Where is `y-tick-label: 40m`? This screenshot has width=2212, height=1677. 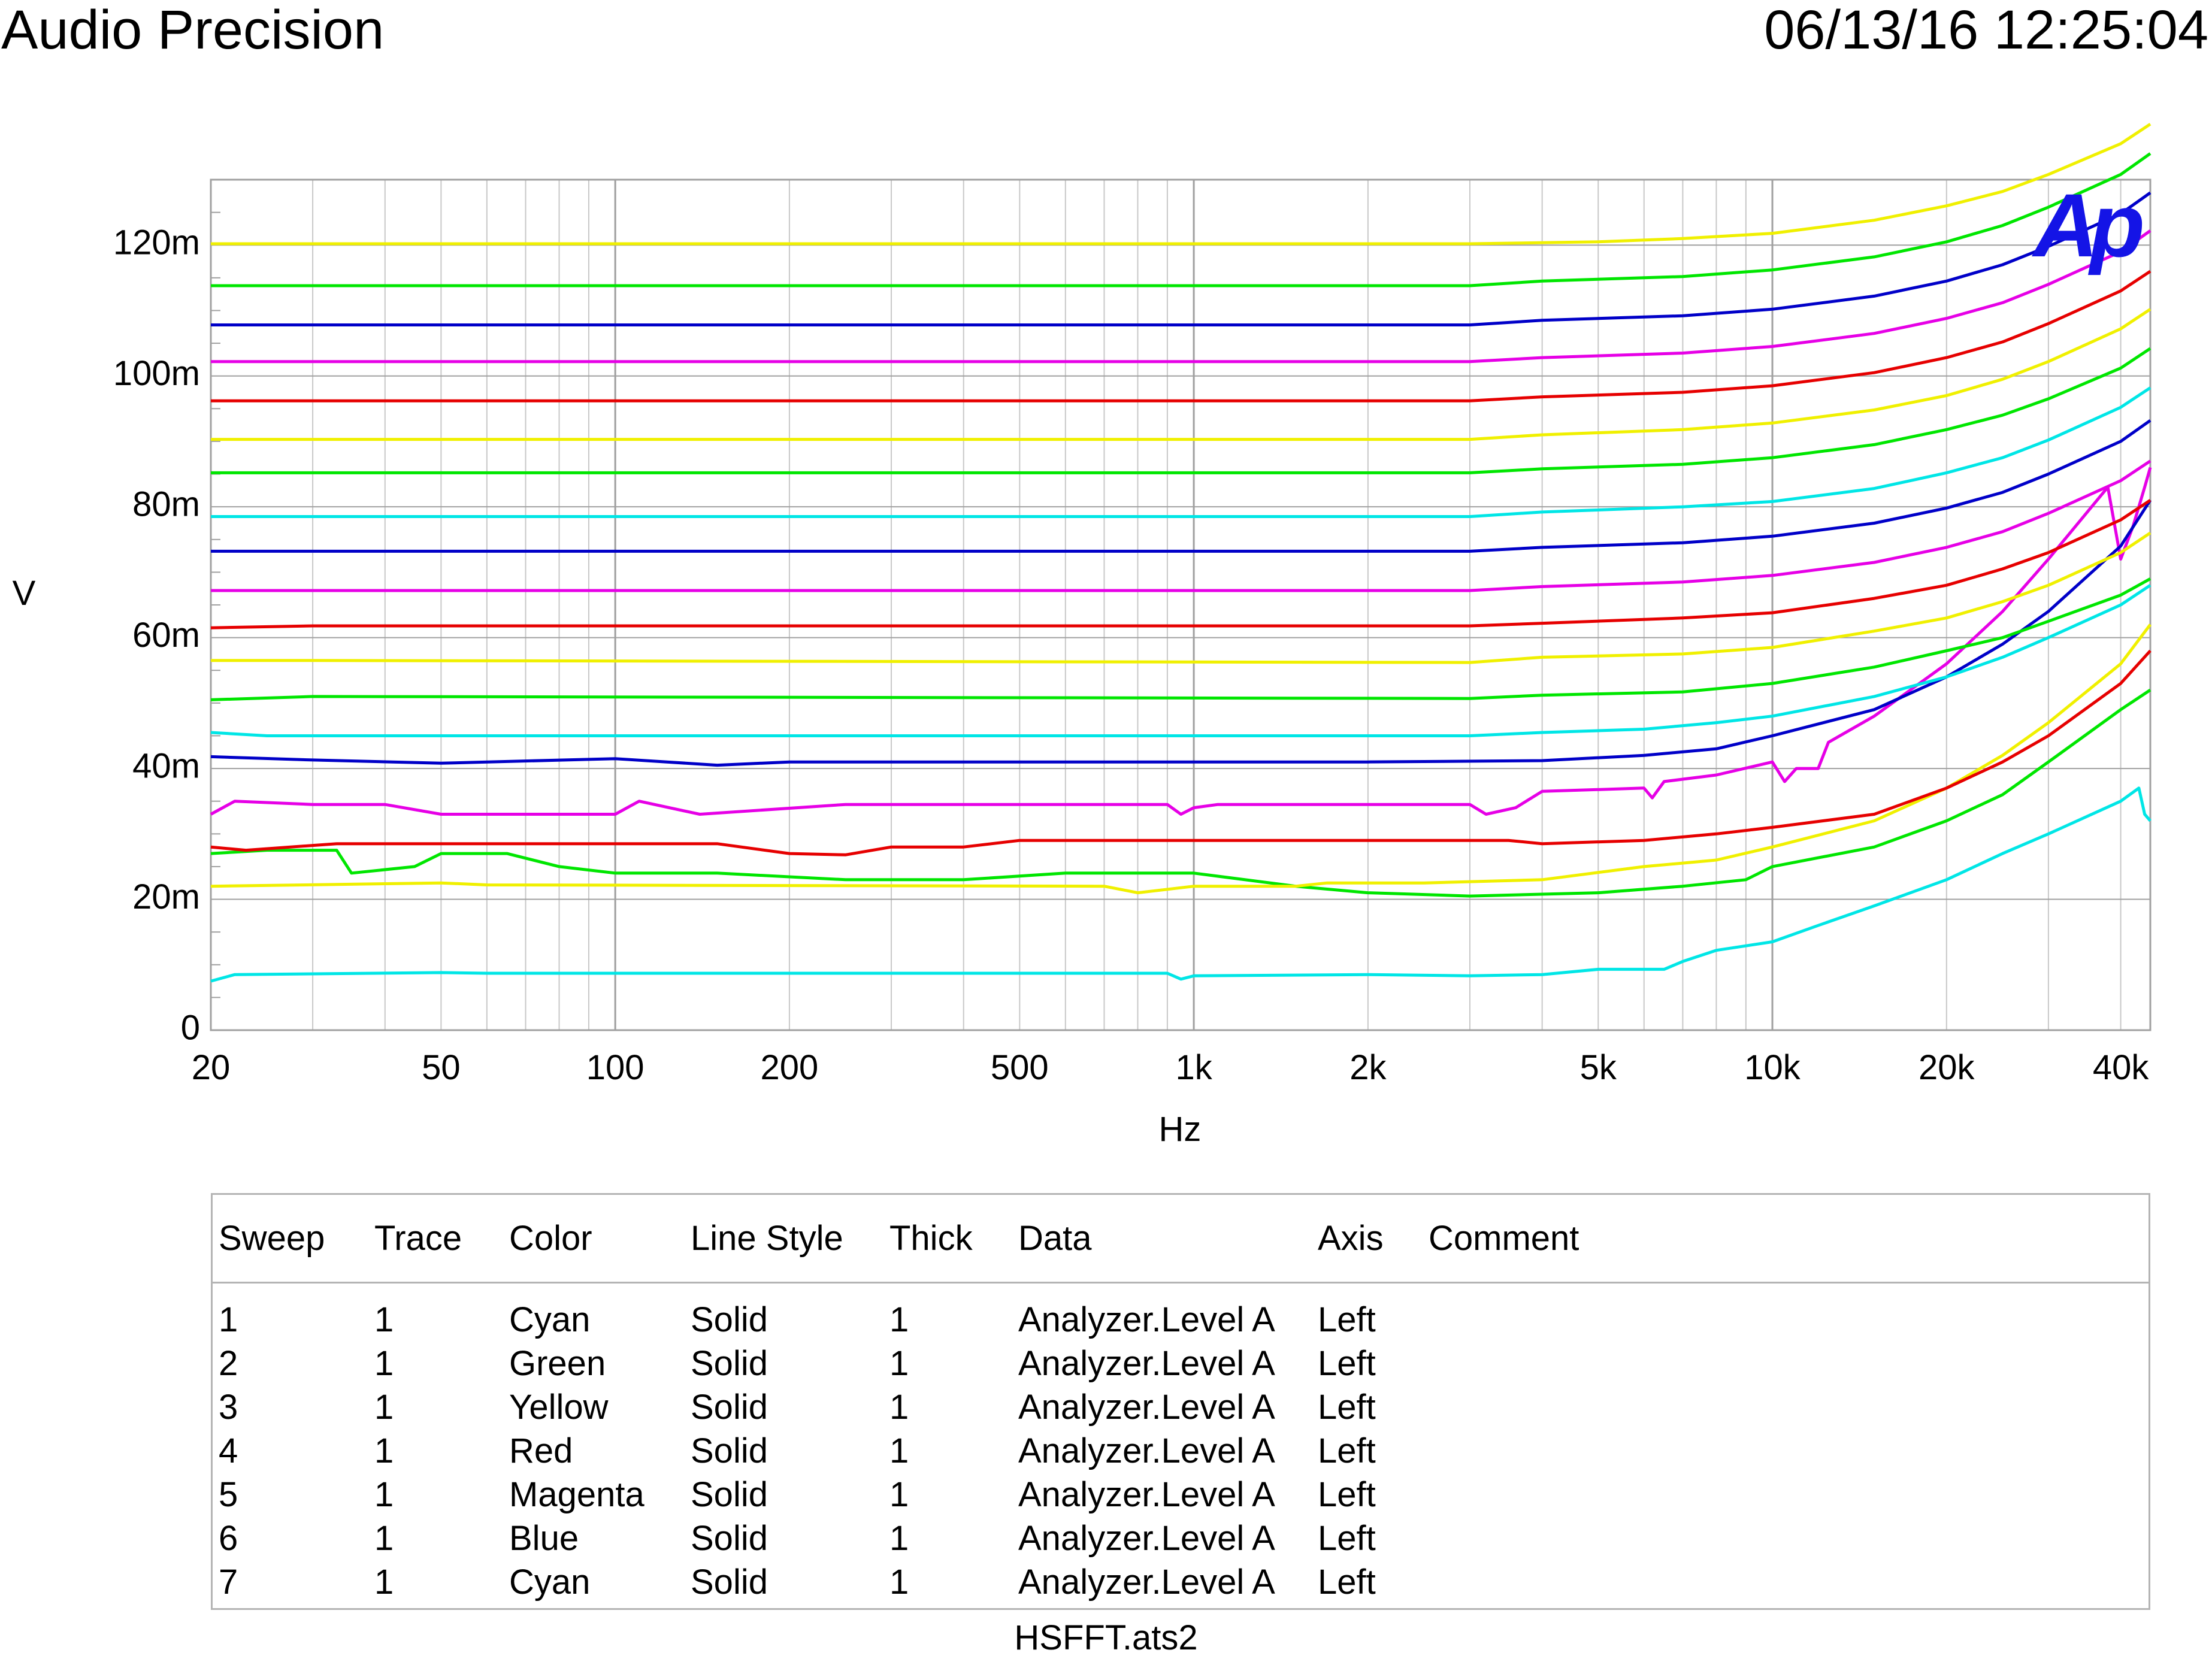 y-tick-label: 40m is located at coordinates (166, 766).